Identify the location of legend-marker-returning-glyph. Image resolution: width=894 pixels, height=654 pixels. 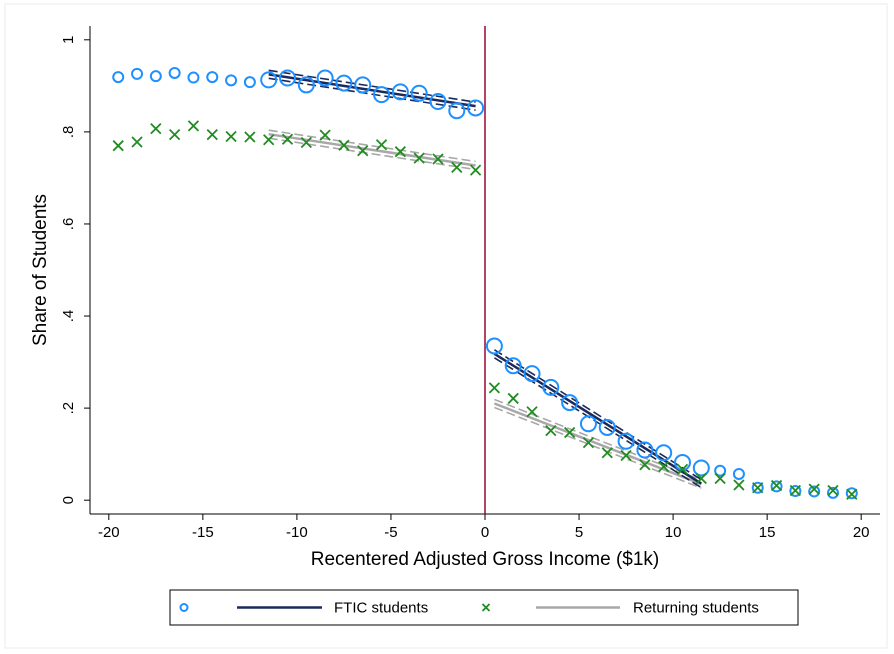
(486, 607).